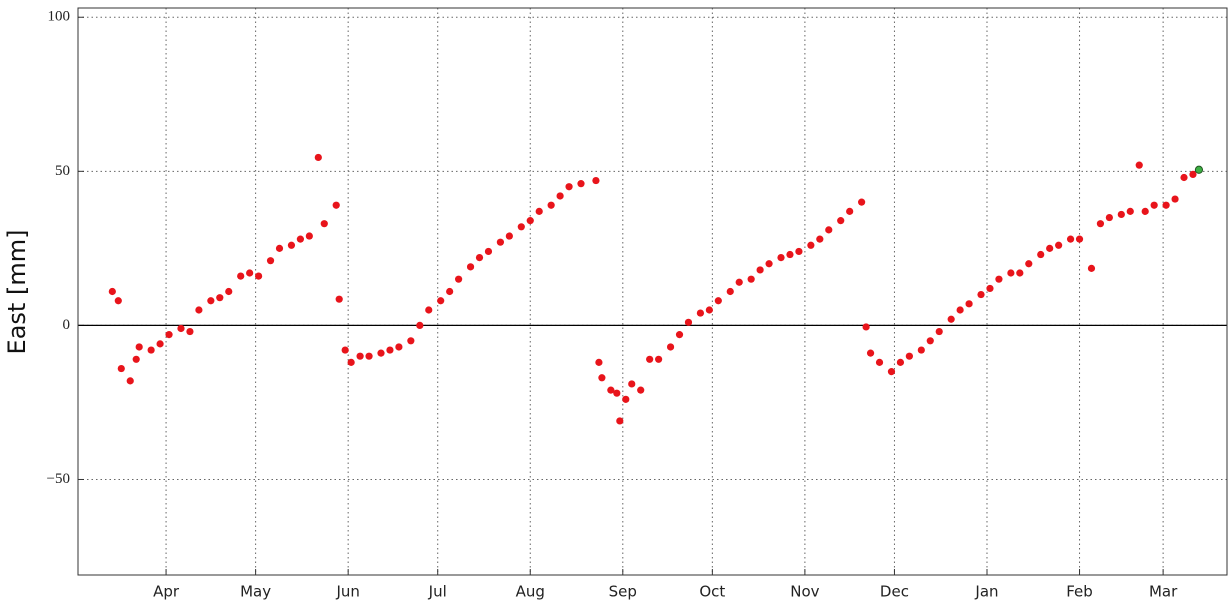  What do you see at coordinates (437, 592) in the screenshot?
I see `x-tick-label: Jul` at bounding box center [437, 592].